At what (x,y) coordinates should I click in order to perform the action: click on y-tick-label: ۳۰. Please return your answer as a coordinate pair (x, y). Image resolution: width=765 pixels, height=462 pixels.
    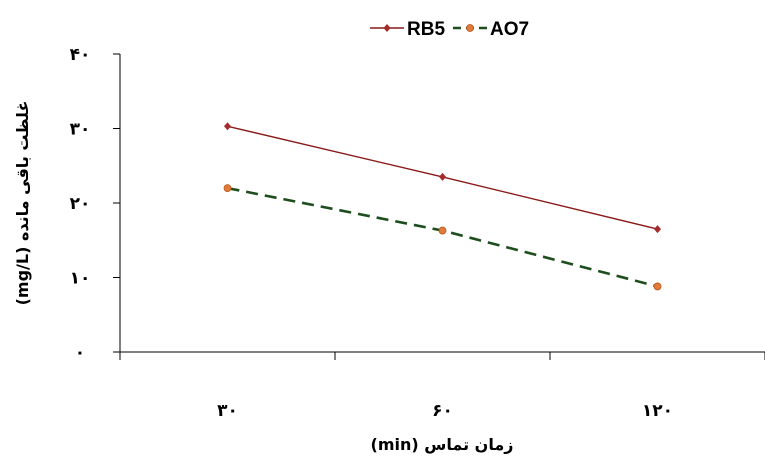
    Looking at the image, I should click on (80, 130).